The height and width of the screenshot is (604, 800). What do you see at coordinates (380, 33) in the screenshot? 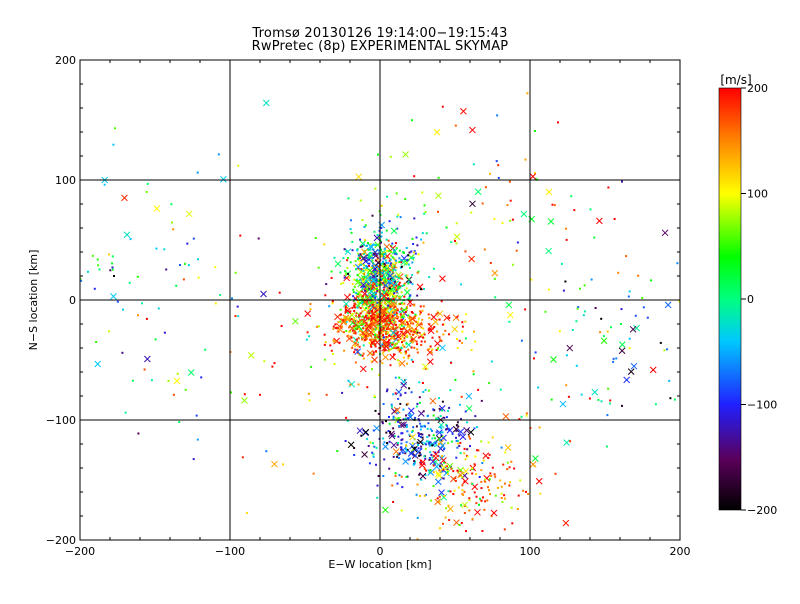
I see `chart-title: Tromsø 20130126 19:14:00−19:15:43` at bounding box center [380, 33].